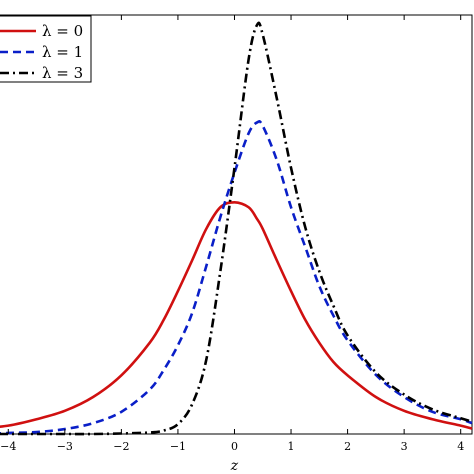 Image resolution: width=474 pixels, height=474 pixels. Describe the element at coordinates (404, 446) in the screenshot. I see `x-tick-label: 3` at that location.